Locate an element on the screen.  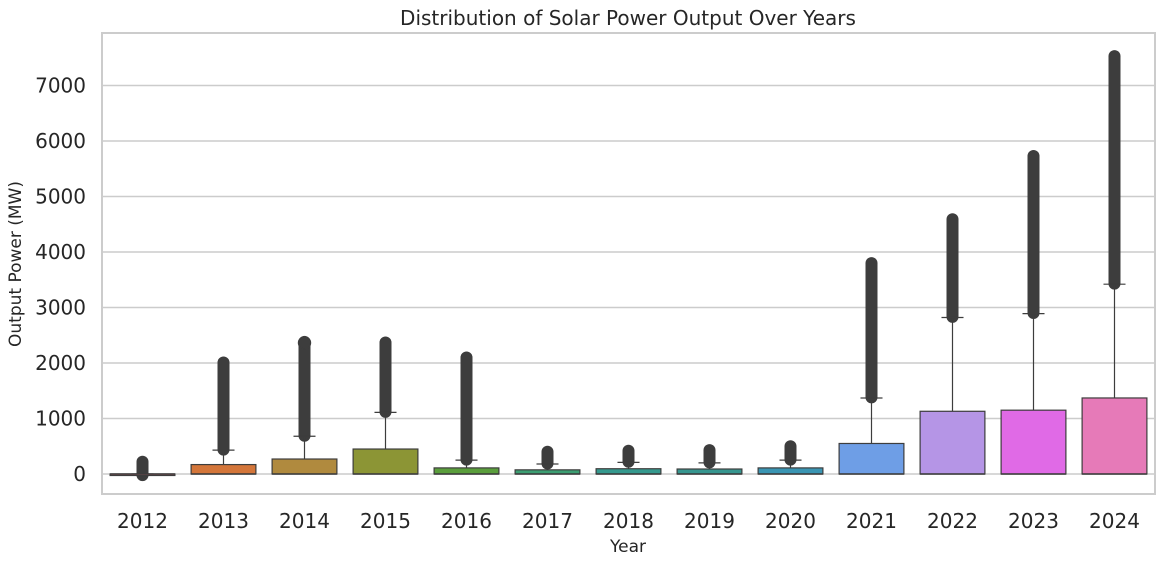
y-tick-label: 7000 is located at coordinates (60, 86).